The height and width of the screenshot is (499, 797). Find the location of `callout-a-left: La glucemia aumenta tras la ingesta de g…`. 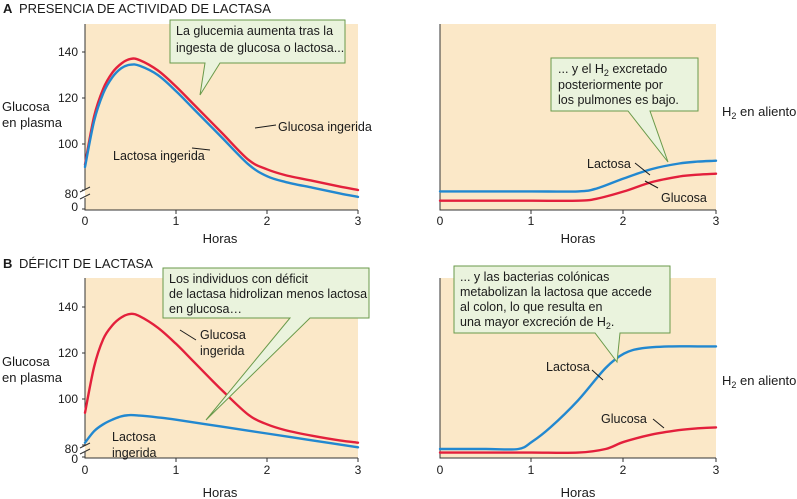

callout-a-left: La glucemia aumenta tras la ingesta de g… is located at coordinates (257, 57).